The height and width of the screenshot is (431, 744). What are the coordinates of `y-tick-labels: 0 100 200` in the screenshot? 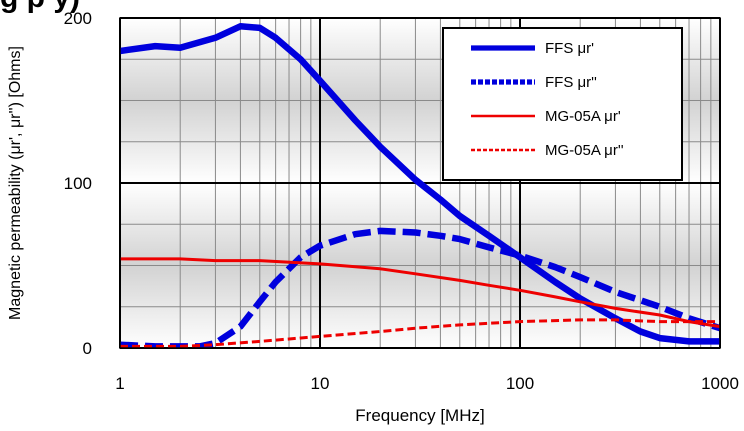 It's located at (78, 183).